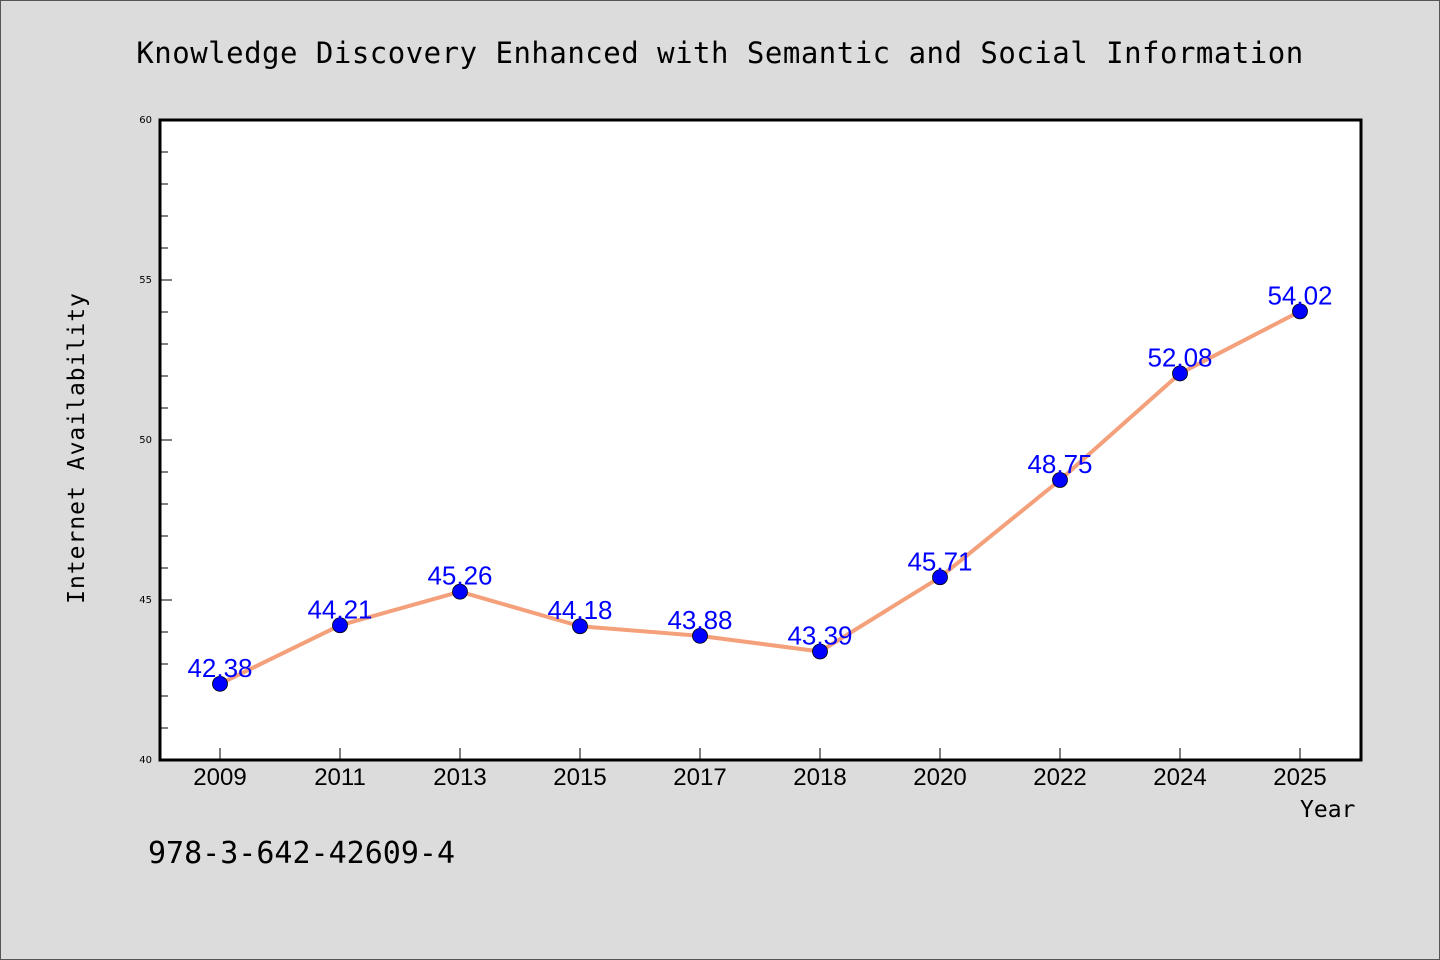  Describe the element at coordinates (819, 636) in the screenshot. I see `data-label: 43.39` at that location.